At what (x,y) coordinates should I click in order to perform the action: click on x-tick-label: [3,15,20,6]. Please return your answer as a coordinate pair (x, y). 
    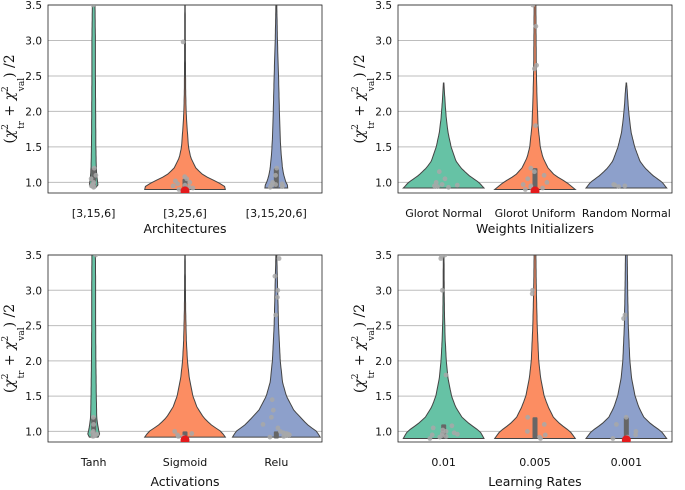
    Looking at the image, I should click on (276, 213).